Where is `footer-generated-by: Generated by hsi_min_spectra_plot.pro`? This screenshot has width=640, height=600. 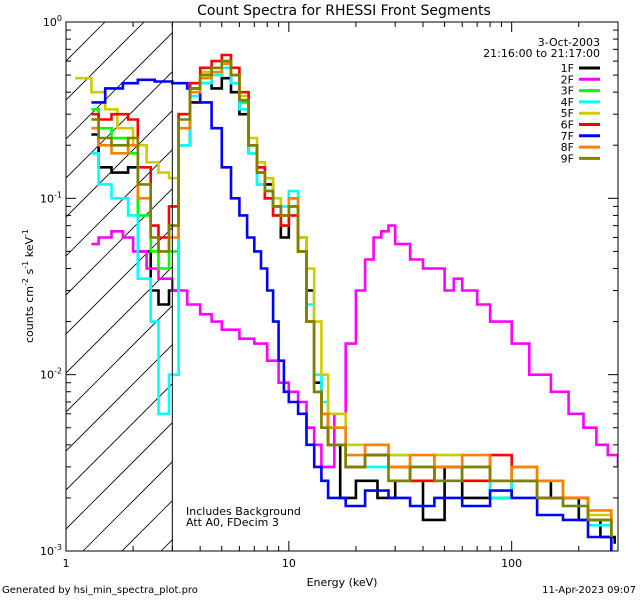
footer-generated-by: Generated by hsi_min_spectra_plot.pro is located at coordinates (100, 590).